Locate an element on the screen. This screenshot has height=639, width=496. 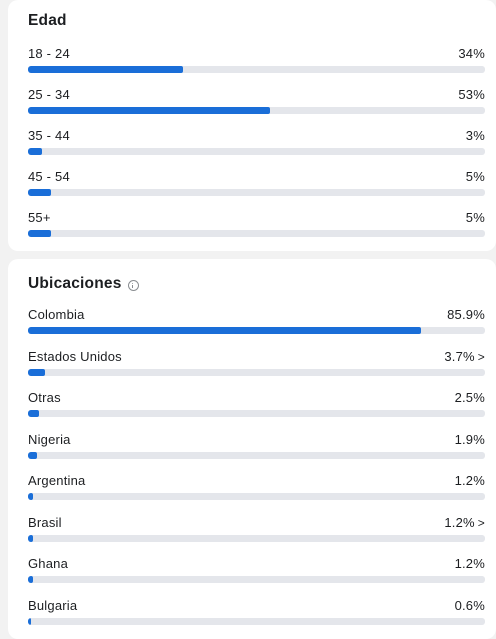
age-row: 55+ 5% is located at coordinates (256, 226).